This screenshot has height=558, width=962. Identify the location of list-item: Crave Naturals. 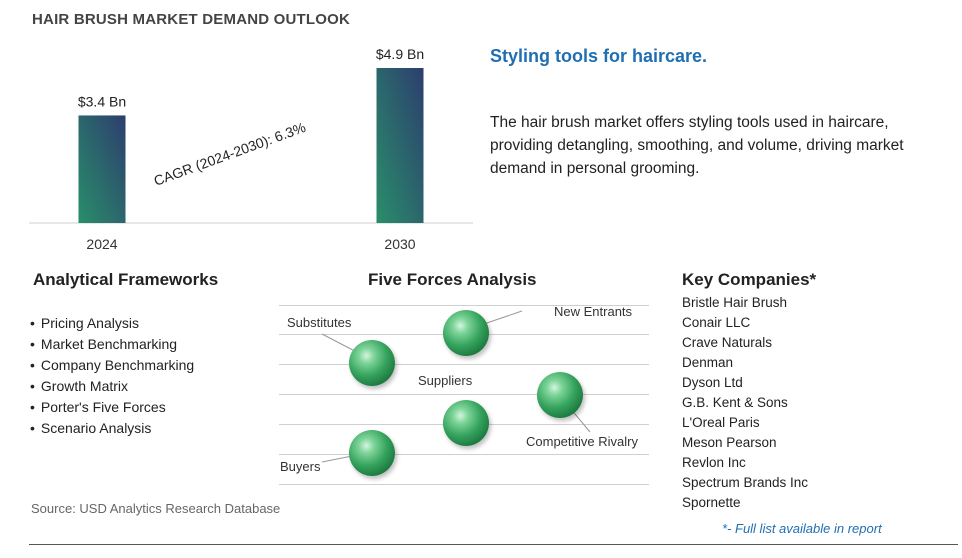
(727, 342).